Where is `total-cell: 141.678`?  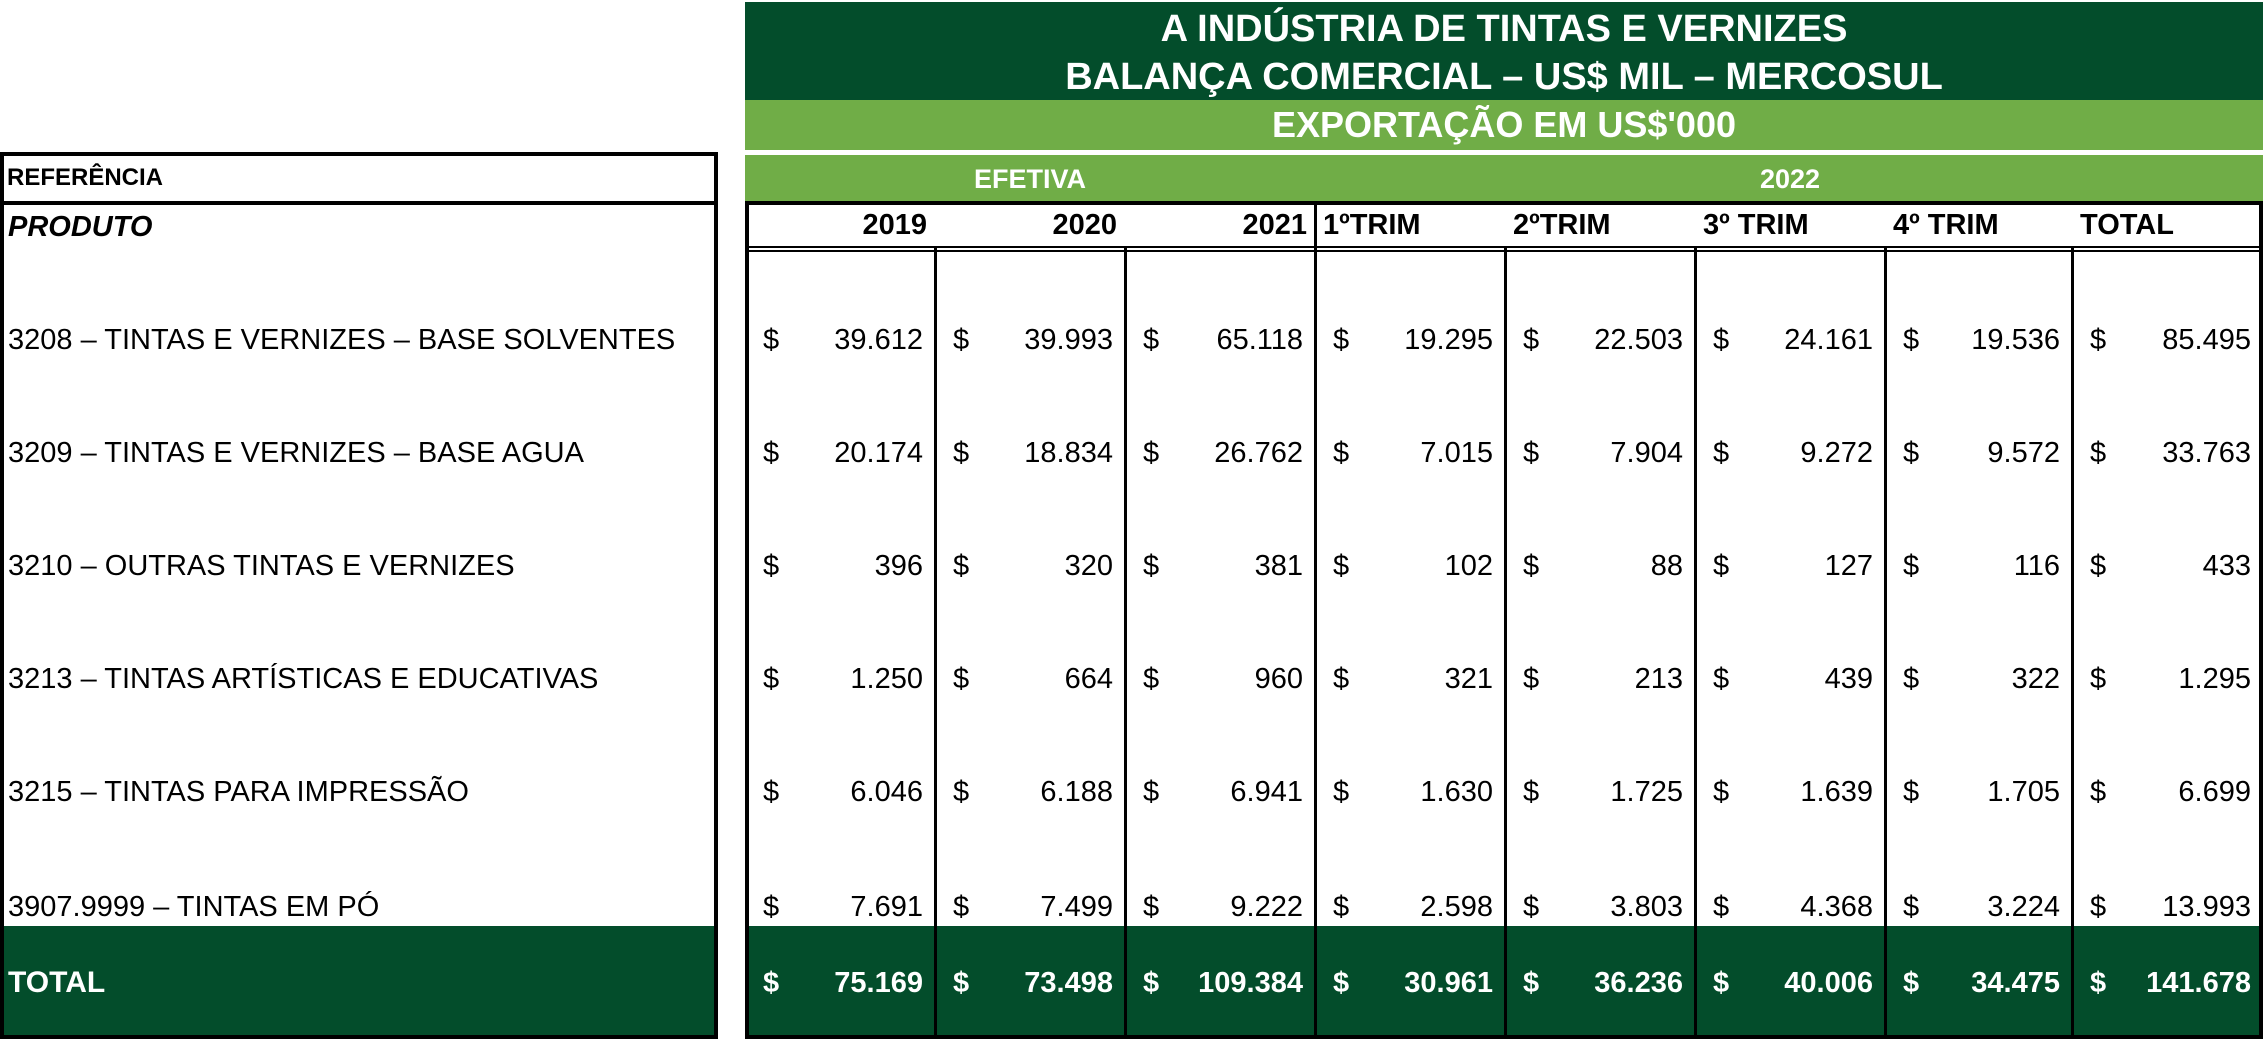
total-cell: 141.678 is located at coordinates (2198, 983).